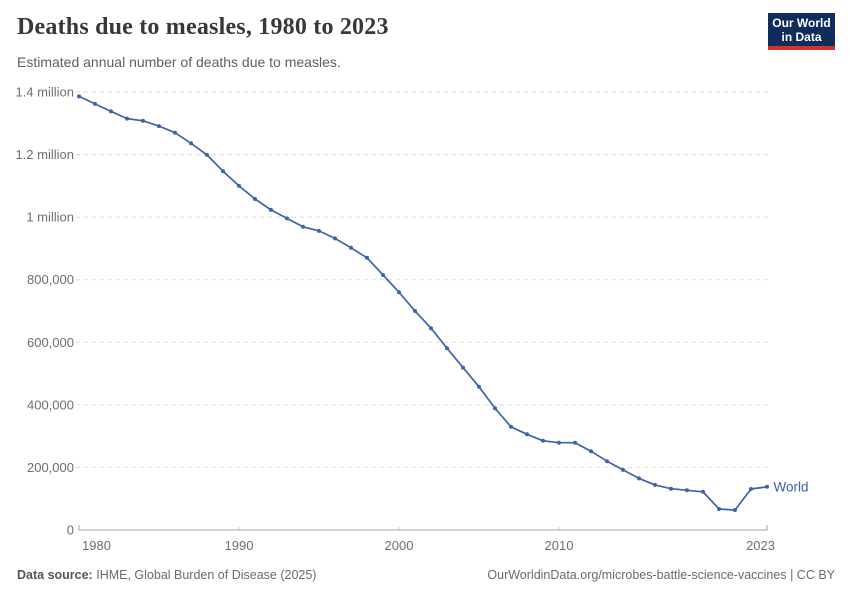 The height and width of the screenshot is (600, 850). I want to click on y-tick-label: 1 million, so click(50, 217).